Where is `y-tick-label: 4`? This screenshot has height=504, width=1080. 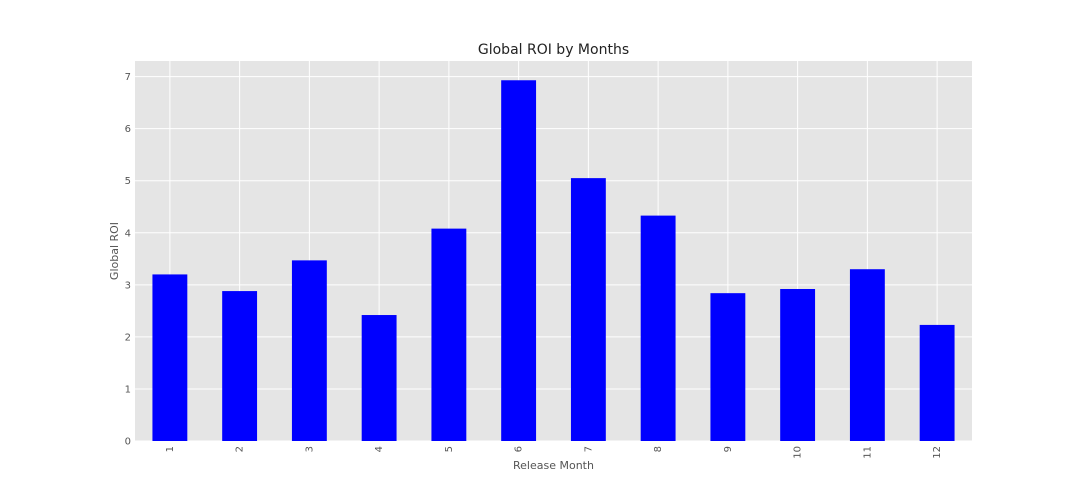 y-tick-label: 4 is located at coordinates (128, 233).